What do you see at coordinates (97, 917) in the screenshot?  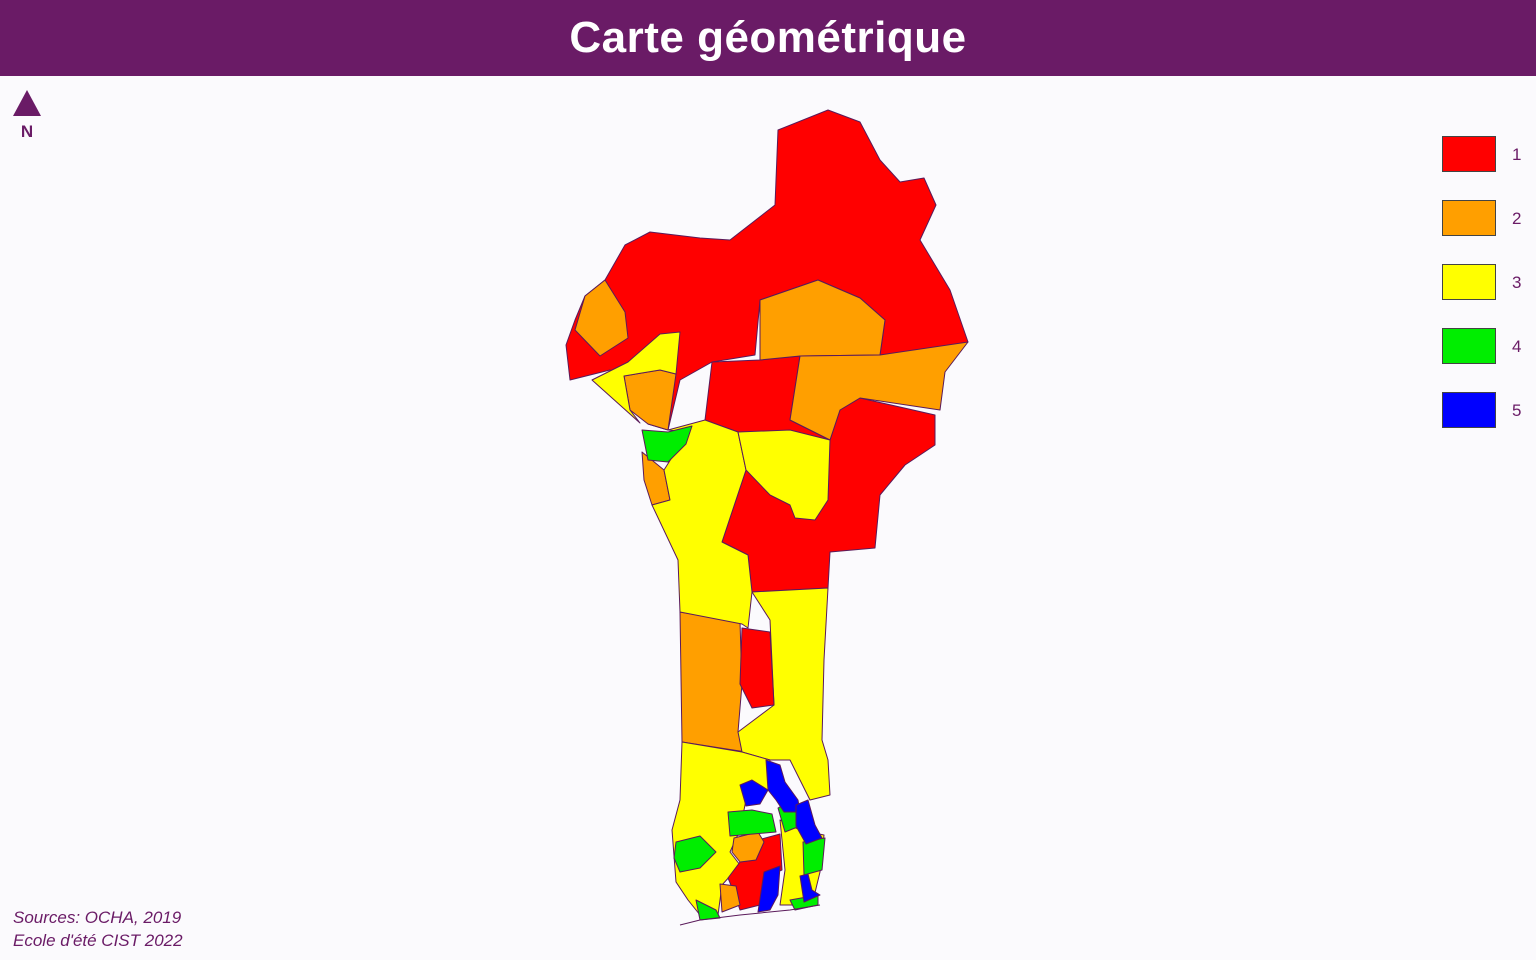 I see `sources-line: Sources: OCHA, 2019` at bounding box center [97, 917].